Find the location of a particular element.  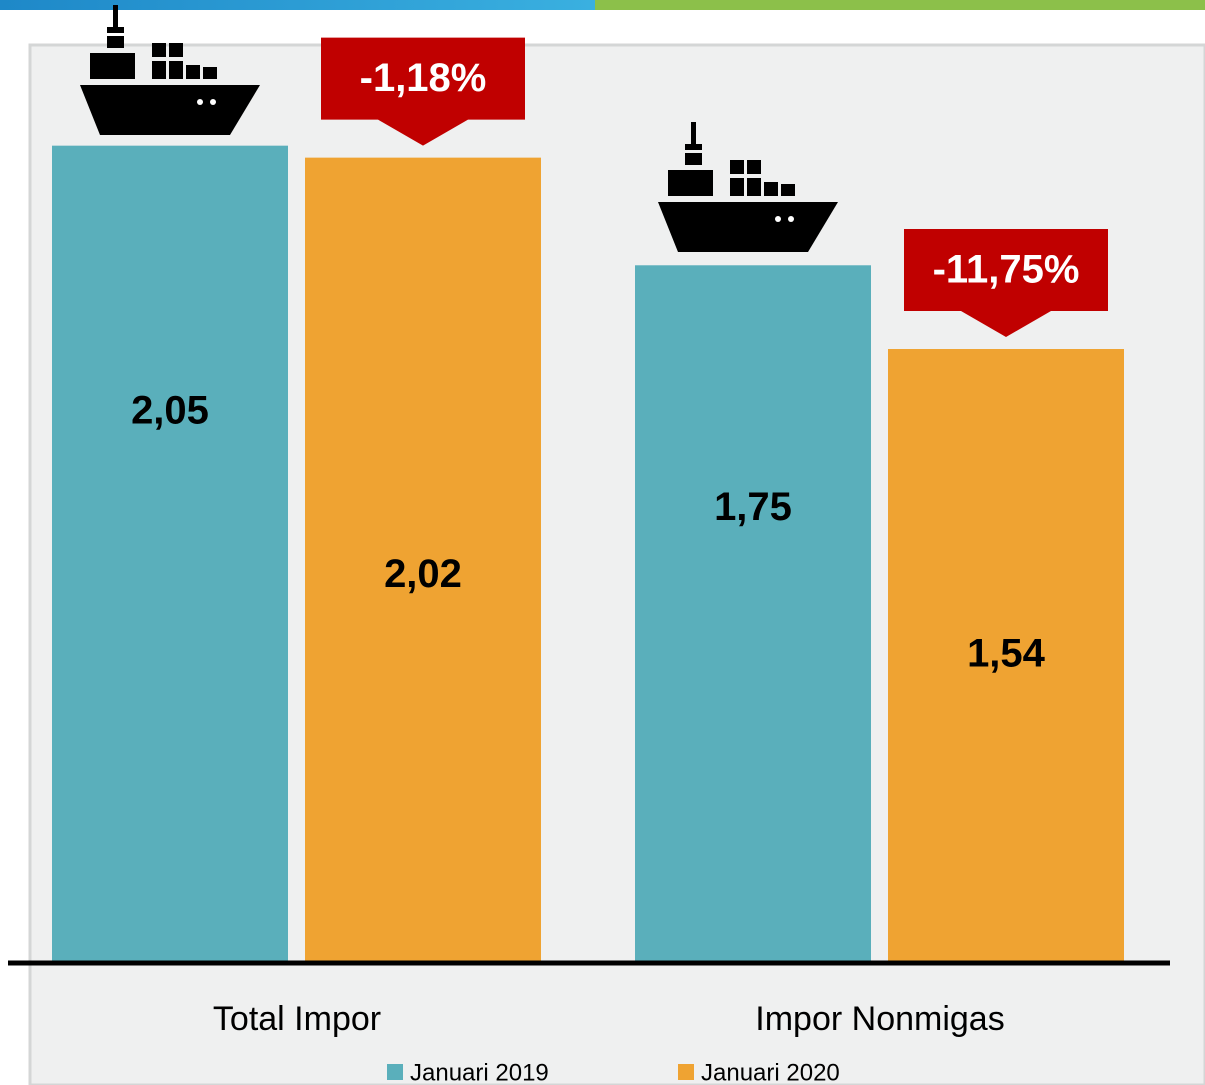

data-label: 1,54 is located at coordinates (1006, 654).